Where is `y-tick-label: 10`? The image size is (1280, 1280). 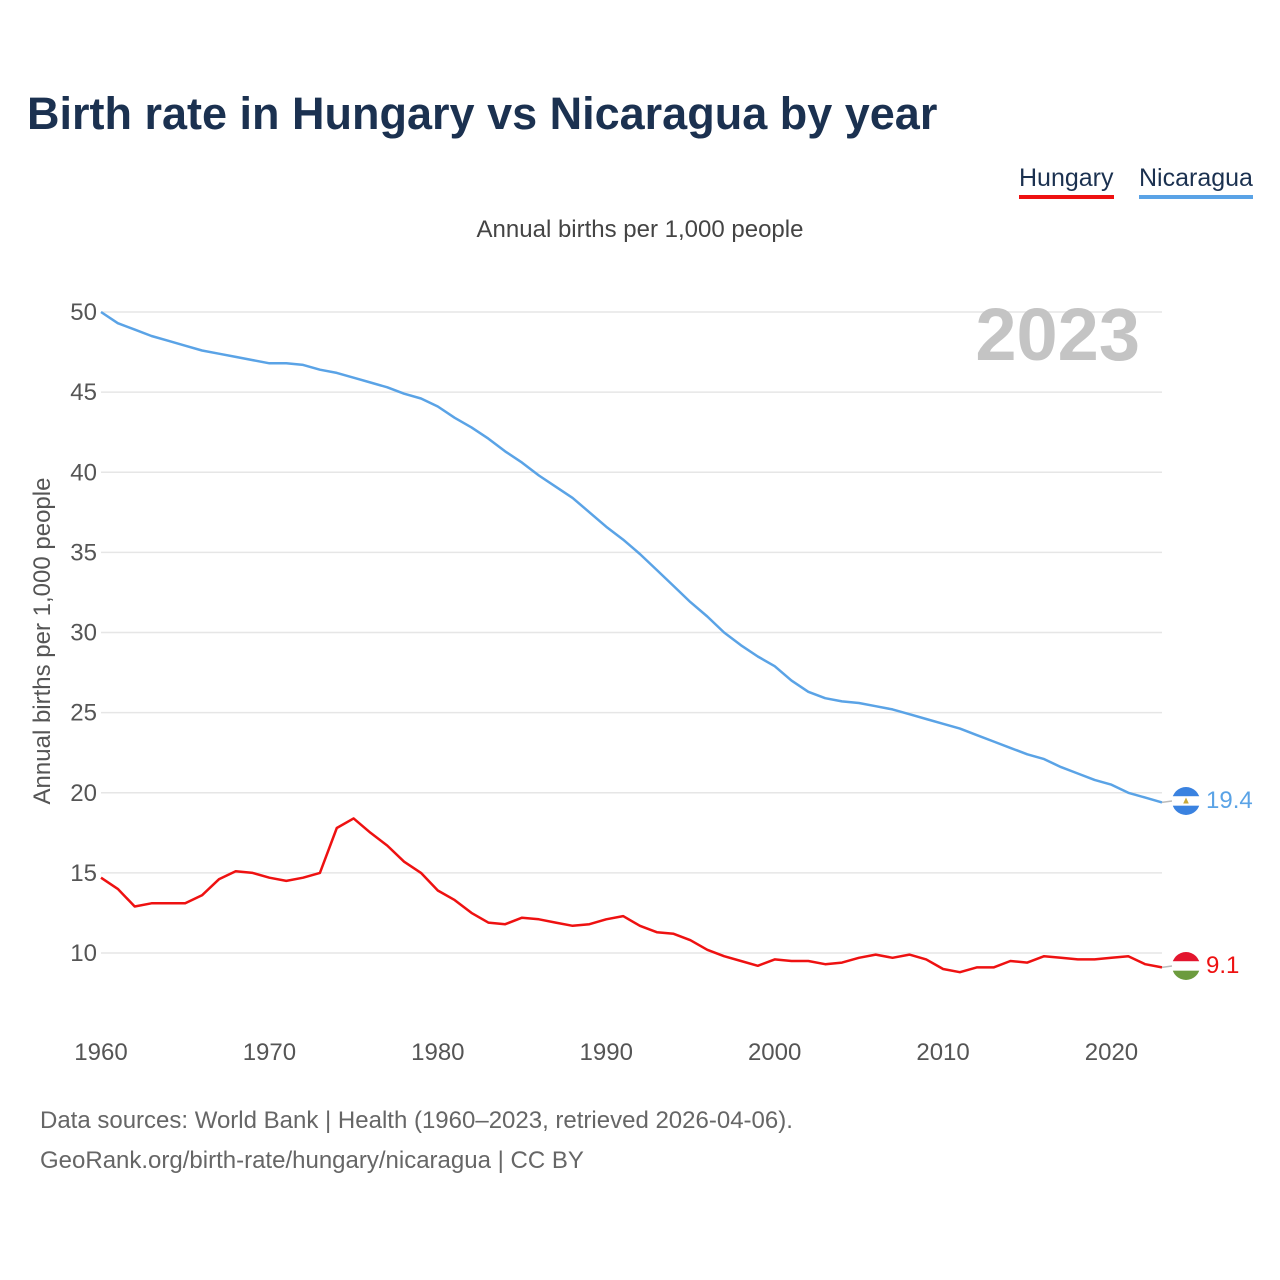
y-tick-label: 10 is located at coordinates (83, 953).